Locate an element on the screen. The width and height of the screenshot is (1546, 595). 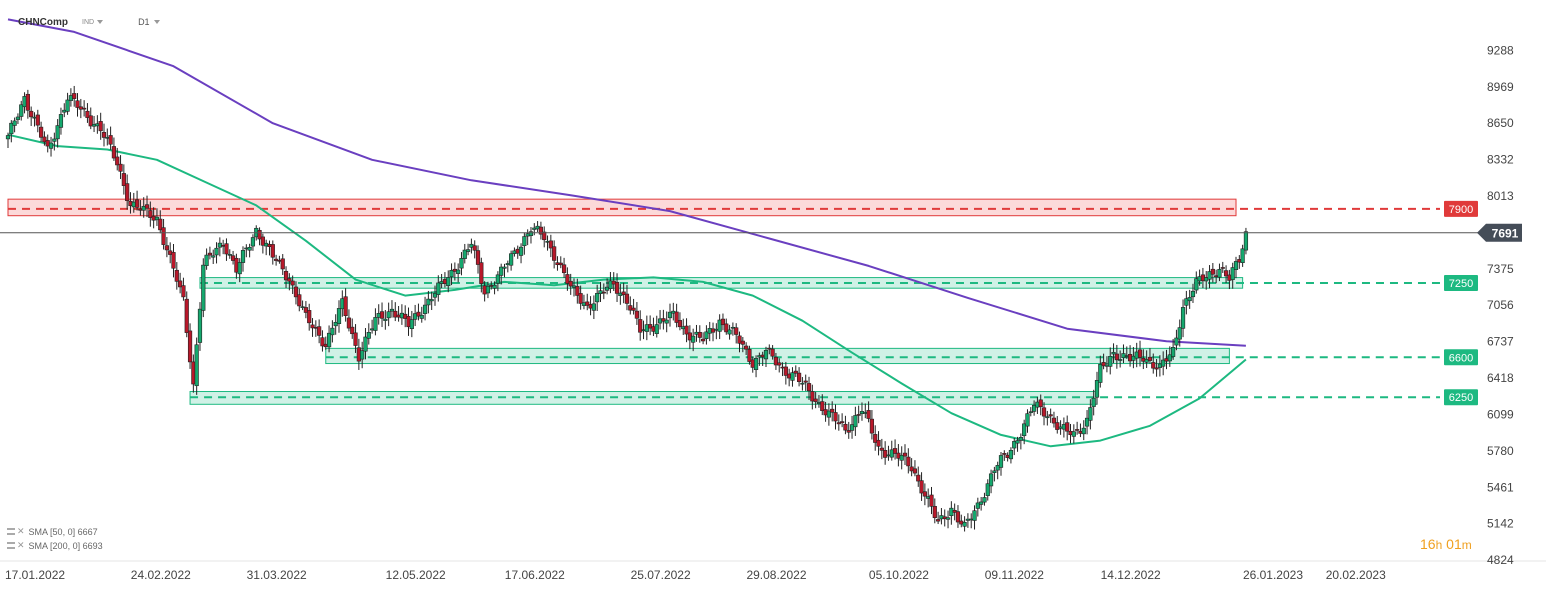
support-resistance-zone is located at coordinates (622, 207).